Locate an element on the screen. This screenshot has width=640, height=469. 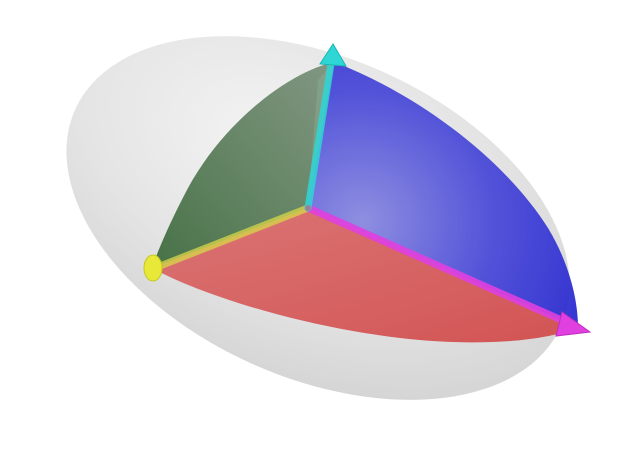
octant-face-green is located at coordinates (243, 165).